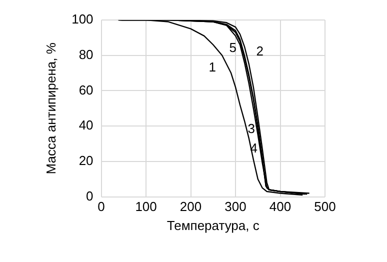 This screenshot has width=387, height=262. What do you see at coordinates (86, 125) in the screenshot?
I see `y-tick-label: 40` at bounding box center [86, 125].